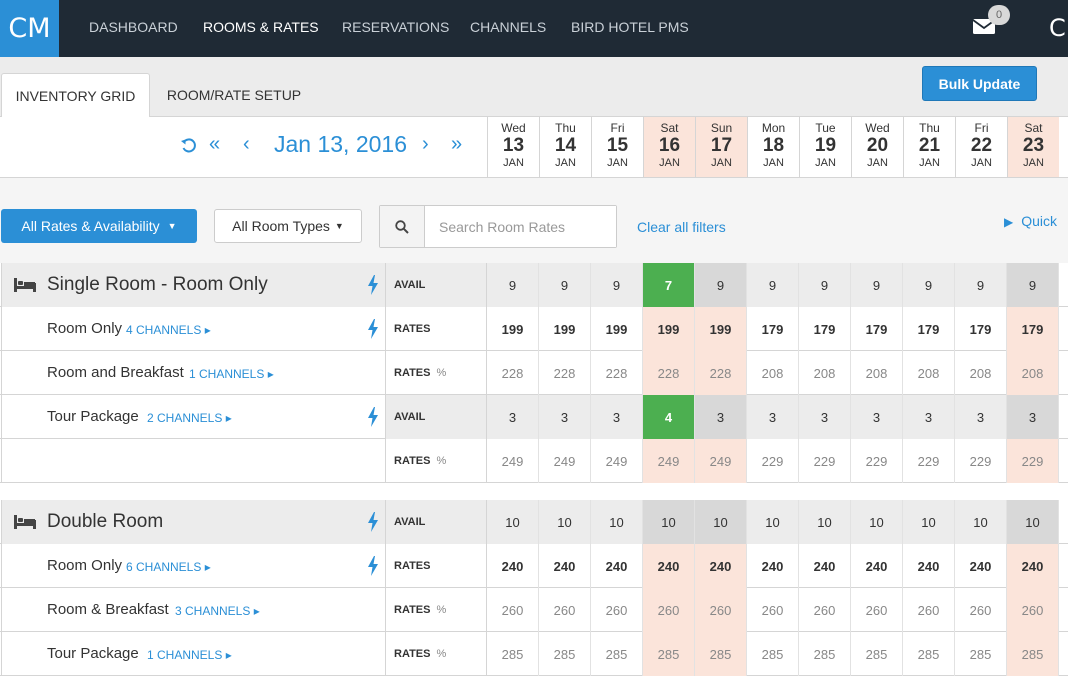  Describe the element at coordinates (681, 227) in the screenshot. I see `clear-filters-link: Clear all filters` at that location.